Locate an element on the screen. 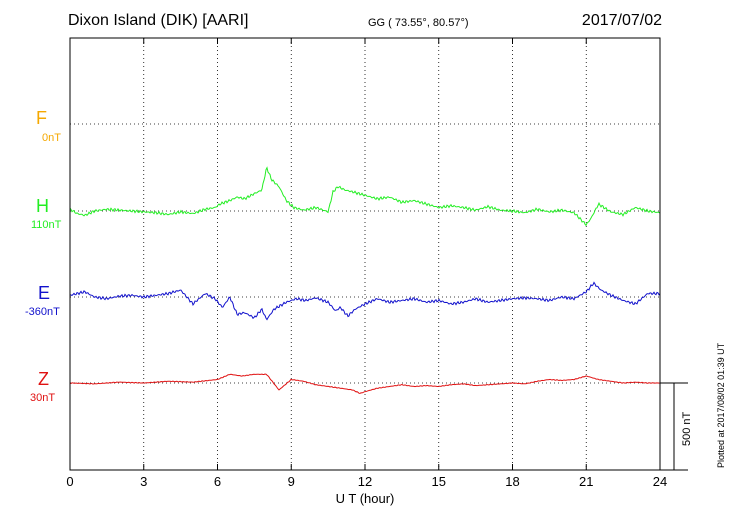 The height and width of the screenshot is (520, 730). series-z-line is located at coordinates (365, 383).